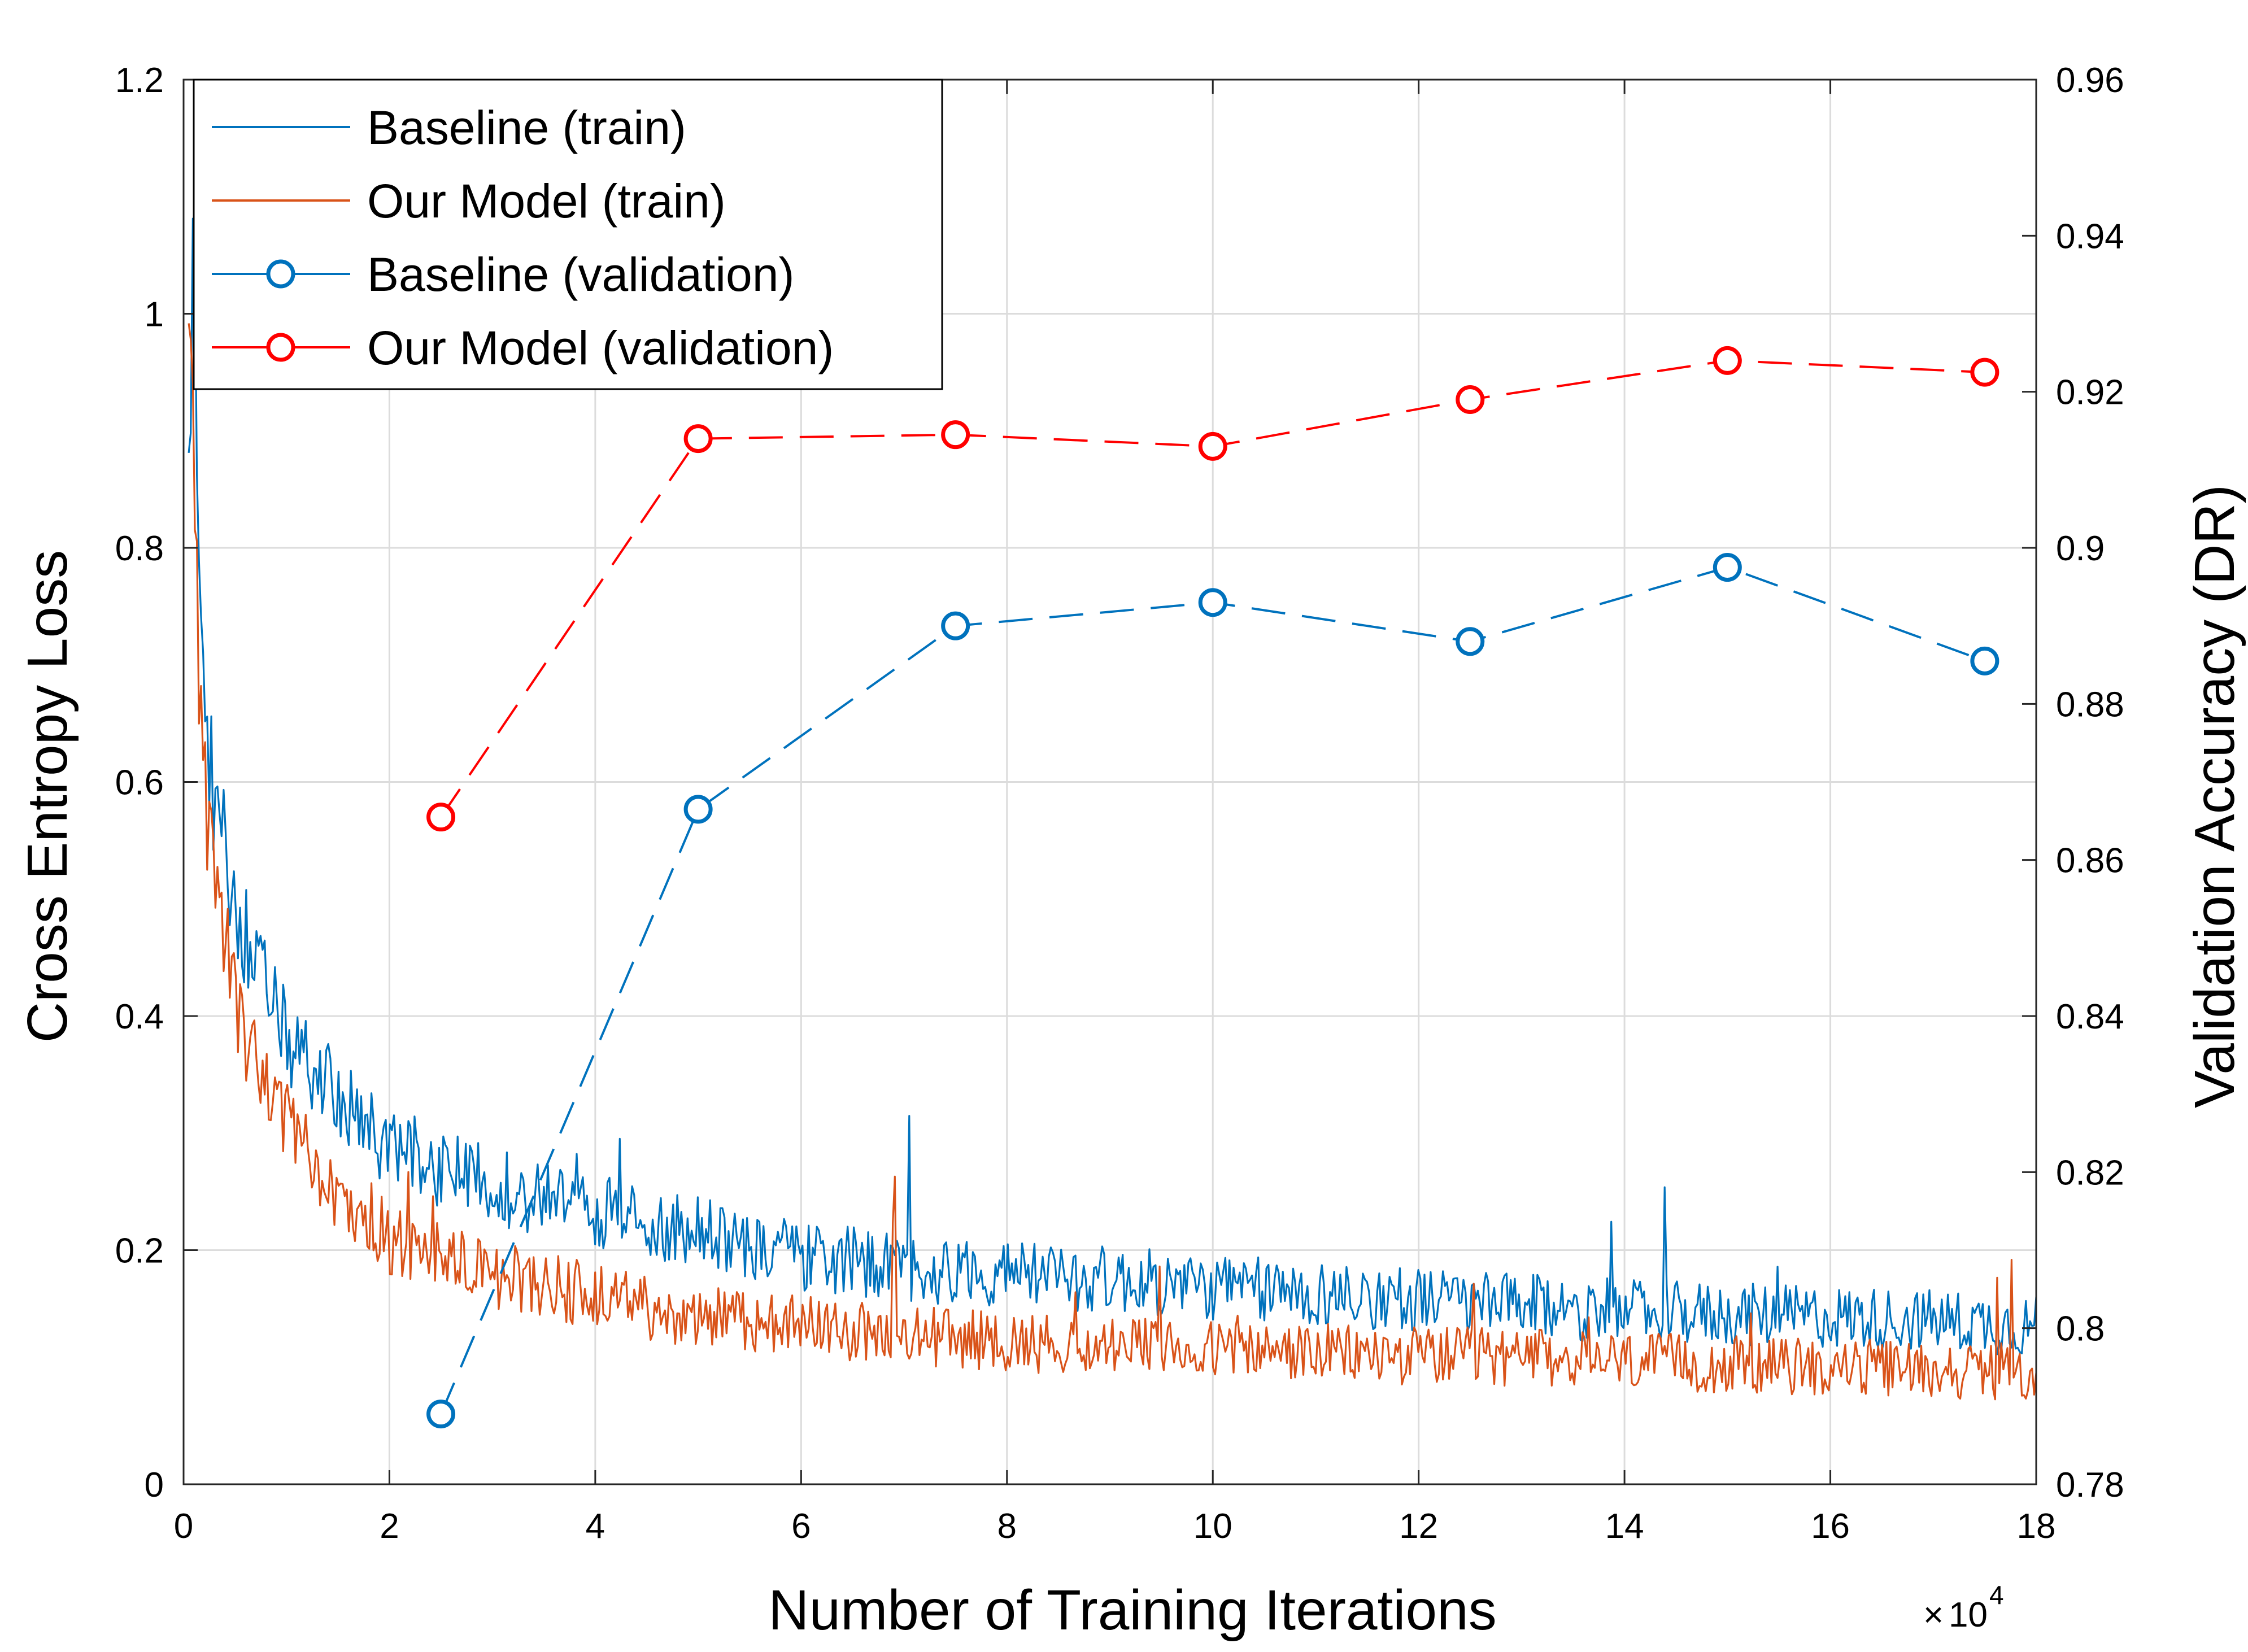  Describe the element at coordinates (2090, 1485) in the screenshot. I see `y-right-tick-label: 0.78` at that location.